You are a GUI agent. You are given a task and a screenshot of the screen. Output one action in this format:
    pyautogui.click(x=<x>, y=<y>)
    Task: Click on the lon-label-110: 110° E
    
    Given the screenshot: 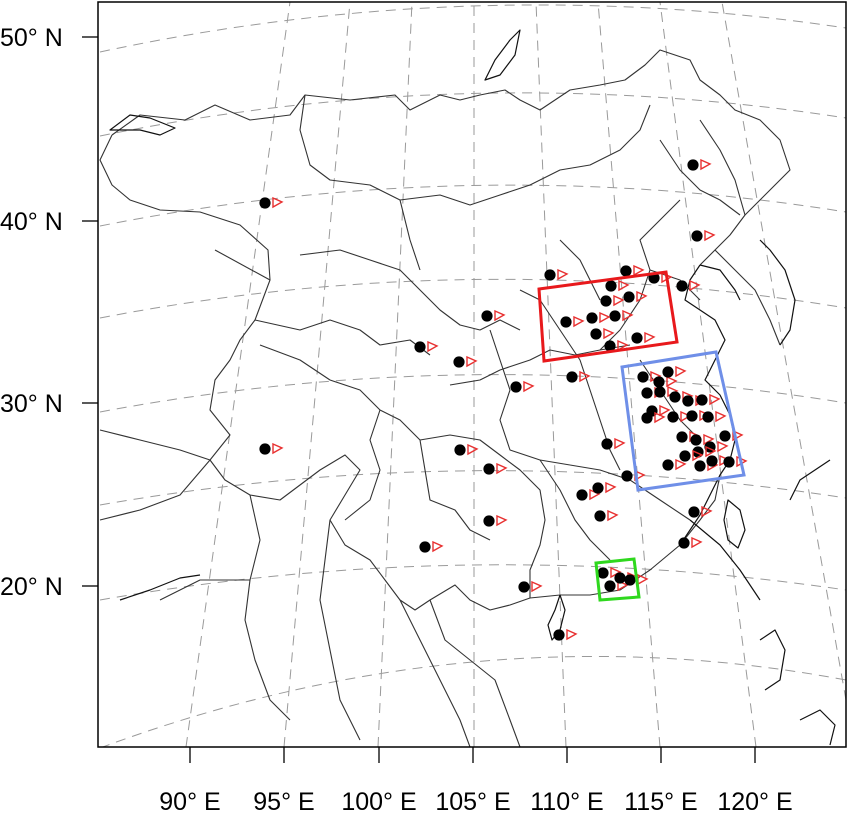 What is the action you would take?
    pyautogui.click(x=566, y=800)
    